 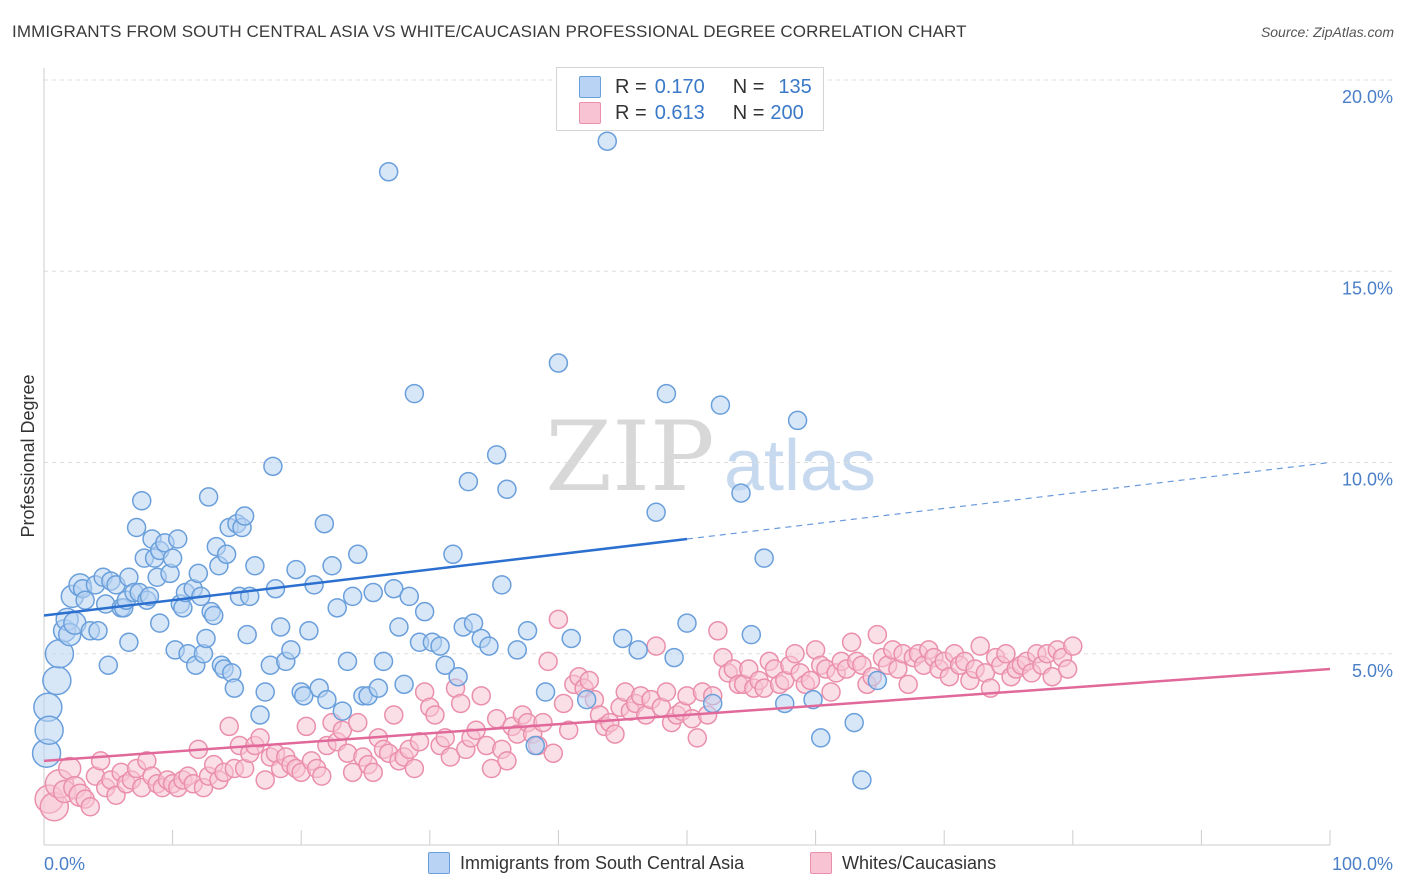 I want to click on legend-r-value: 0.170, so click(x=679, y=86).